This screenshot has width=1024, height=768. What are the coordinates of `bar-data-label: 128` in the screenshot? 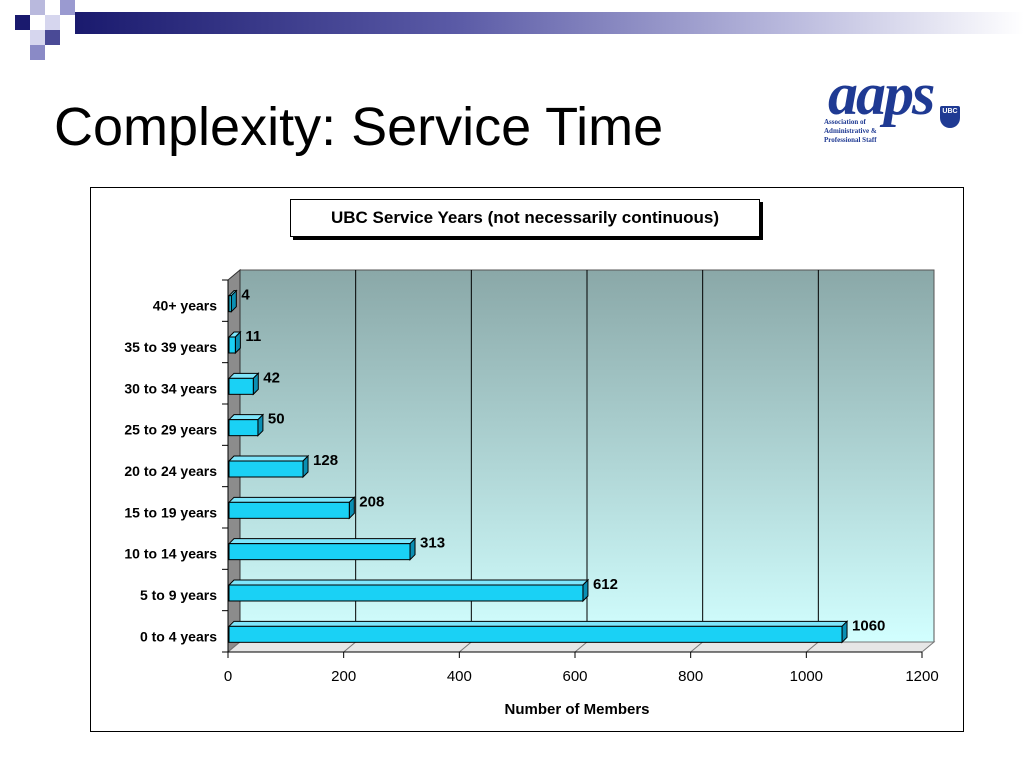 It's located at (325, 460).